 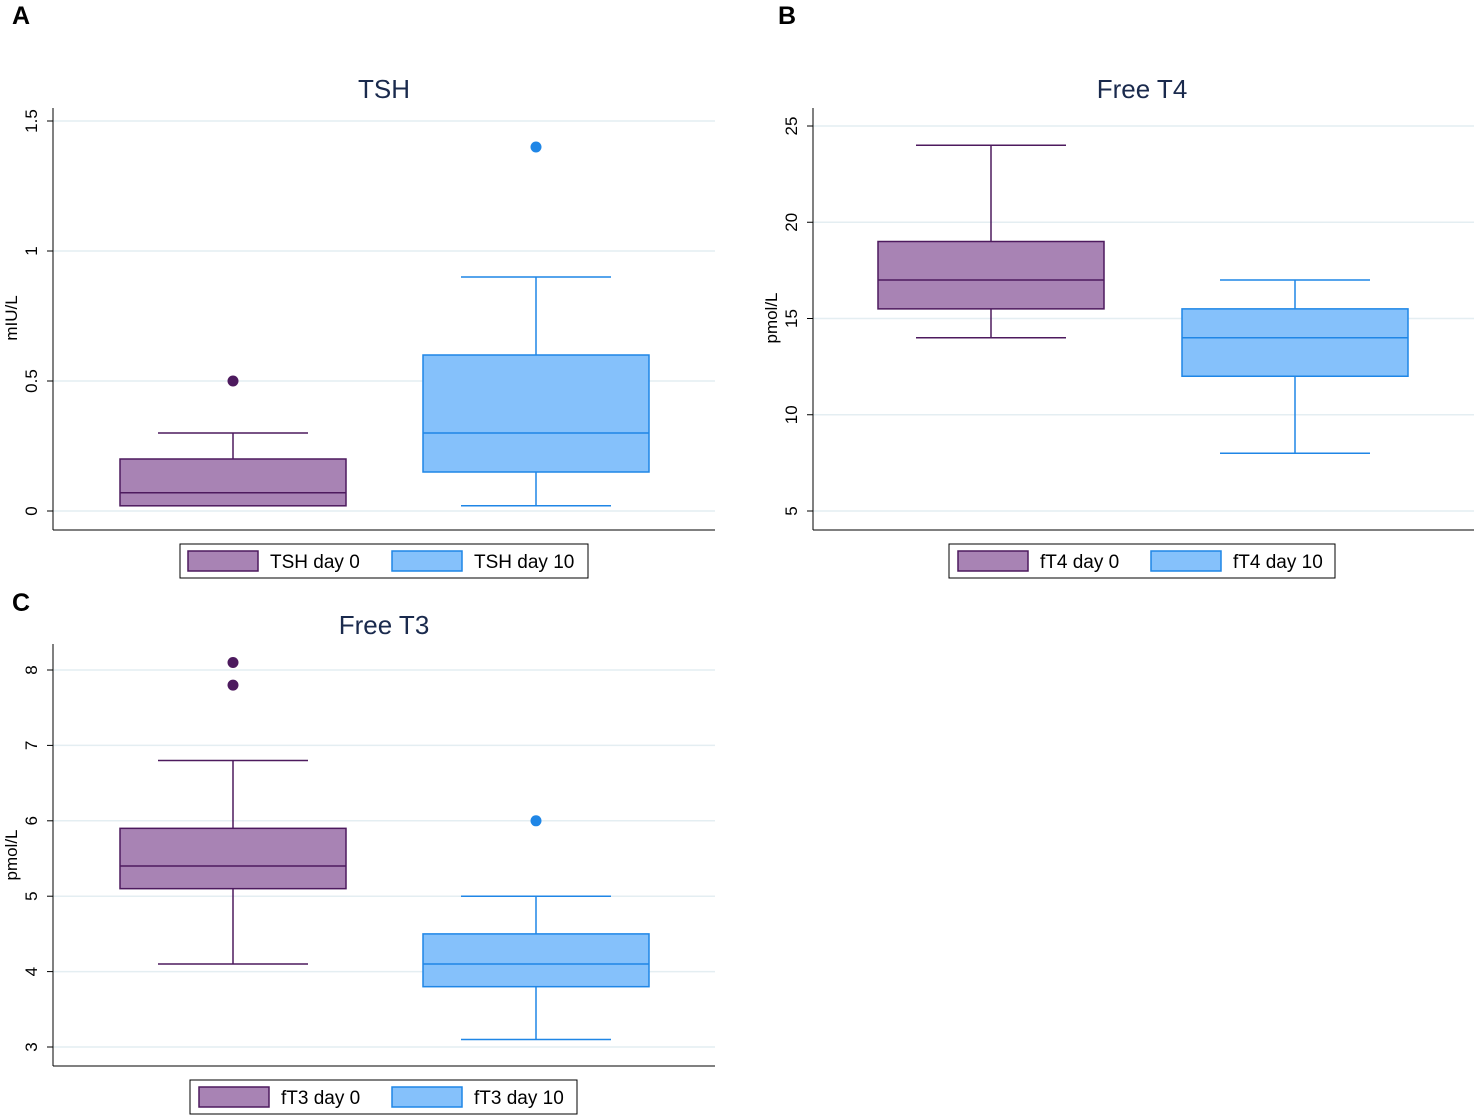 I want to click on y-tick-label: 1, so click(x=31, y=250).